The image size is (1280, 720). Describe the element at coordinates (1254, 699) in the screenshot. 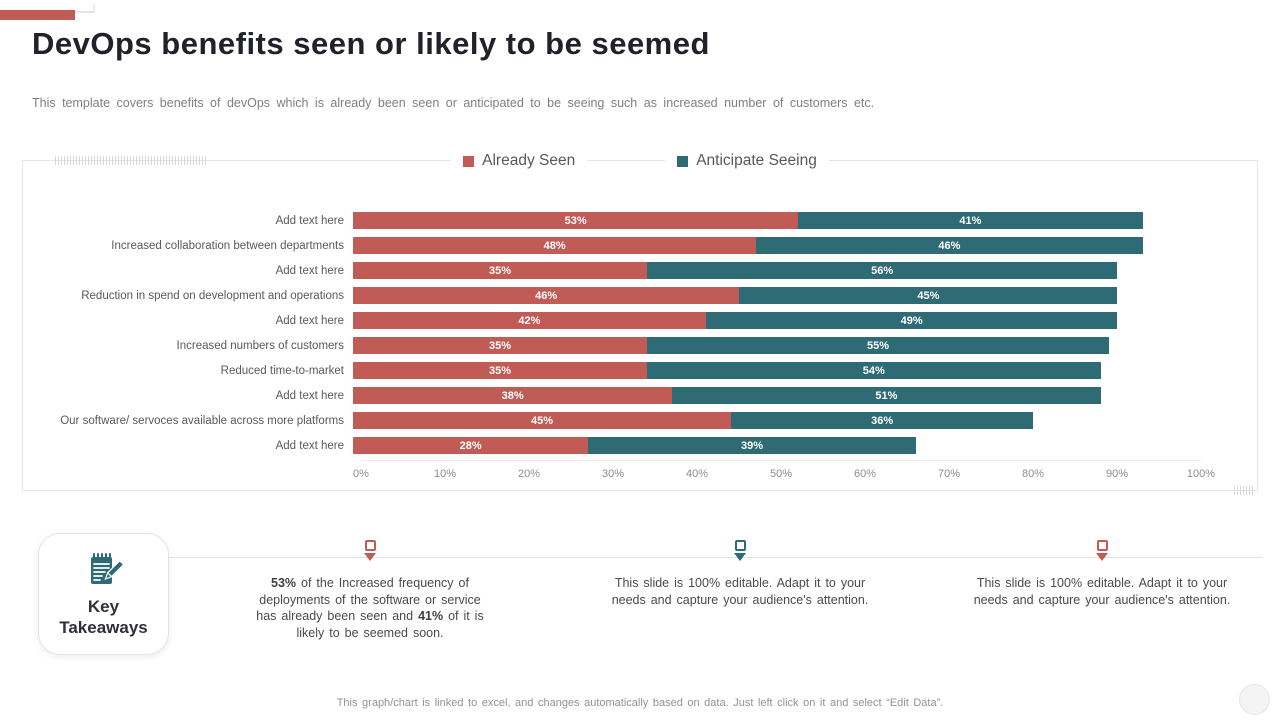

I see `watermark-circle` at that location.